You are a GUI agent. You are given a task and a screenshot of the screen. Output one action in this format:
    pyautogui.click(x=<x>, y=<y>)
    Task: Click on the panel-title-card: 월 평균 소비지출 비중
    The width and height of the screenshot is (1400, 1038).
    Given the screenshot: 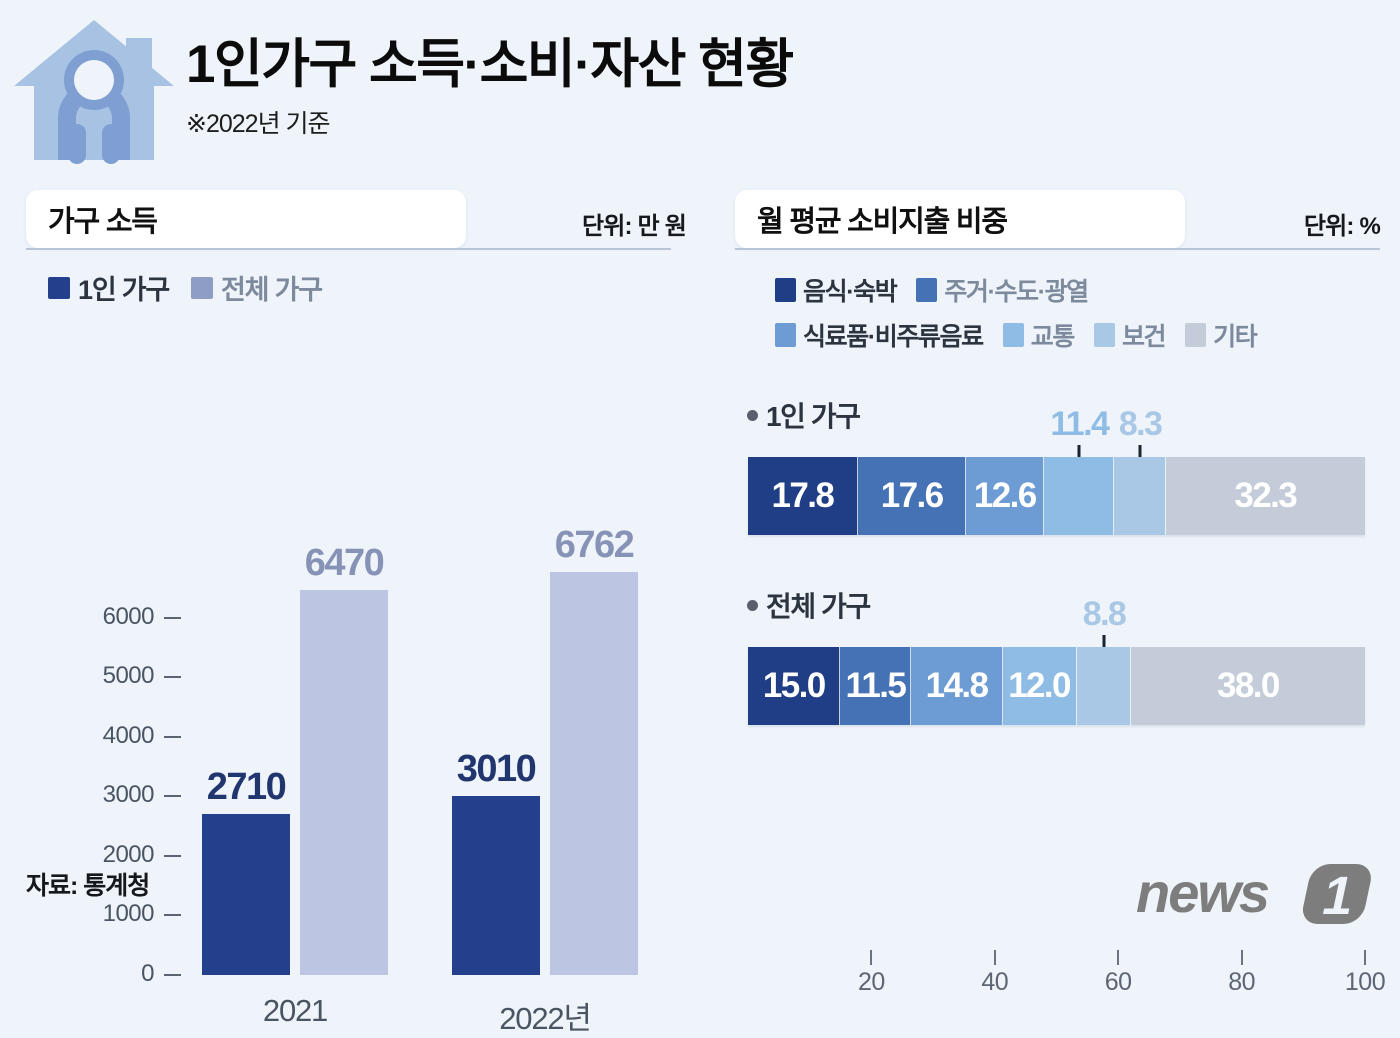 What is the action you would take?
    pyautogui.click(x=960, y=219)
    